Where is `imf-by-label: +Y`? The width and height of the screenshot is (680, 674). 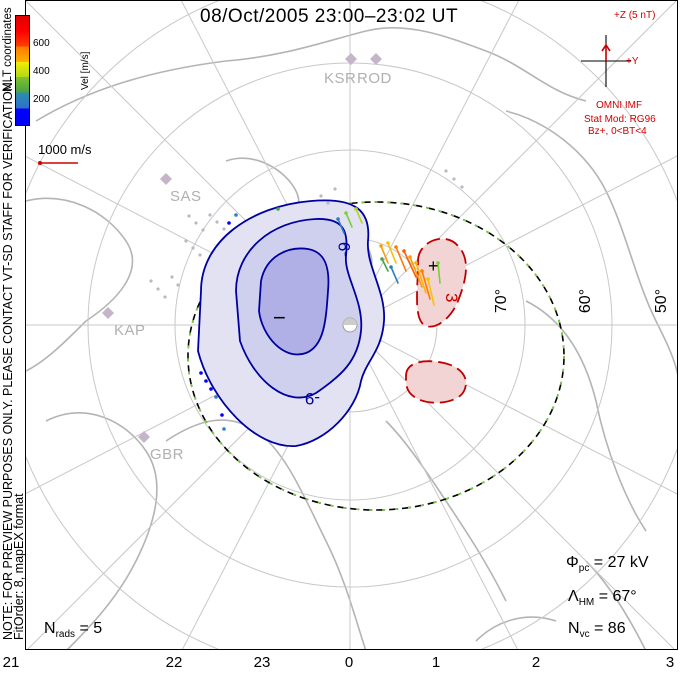 imf-by-label: +Y is located at coordinates (632, 61).